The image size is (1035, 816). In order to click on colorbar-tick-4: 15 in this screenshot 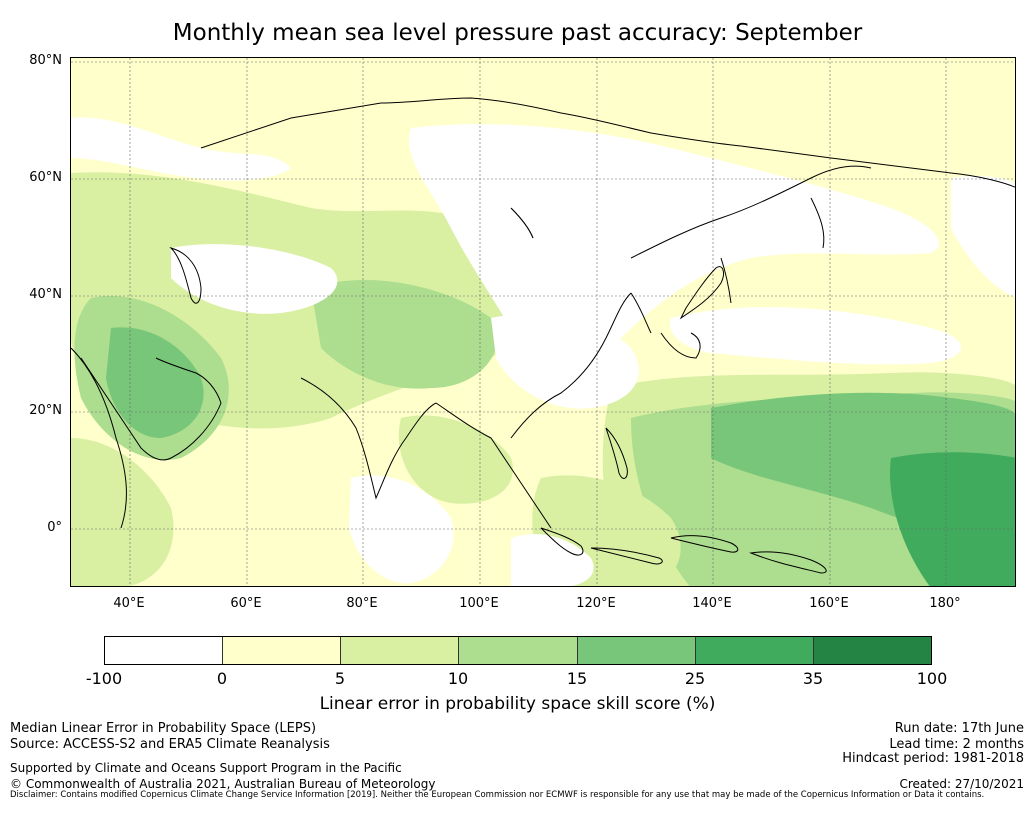, I will do `click(577, 678)`.